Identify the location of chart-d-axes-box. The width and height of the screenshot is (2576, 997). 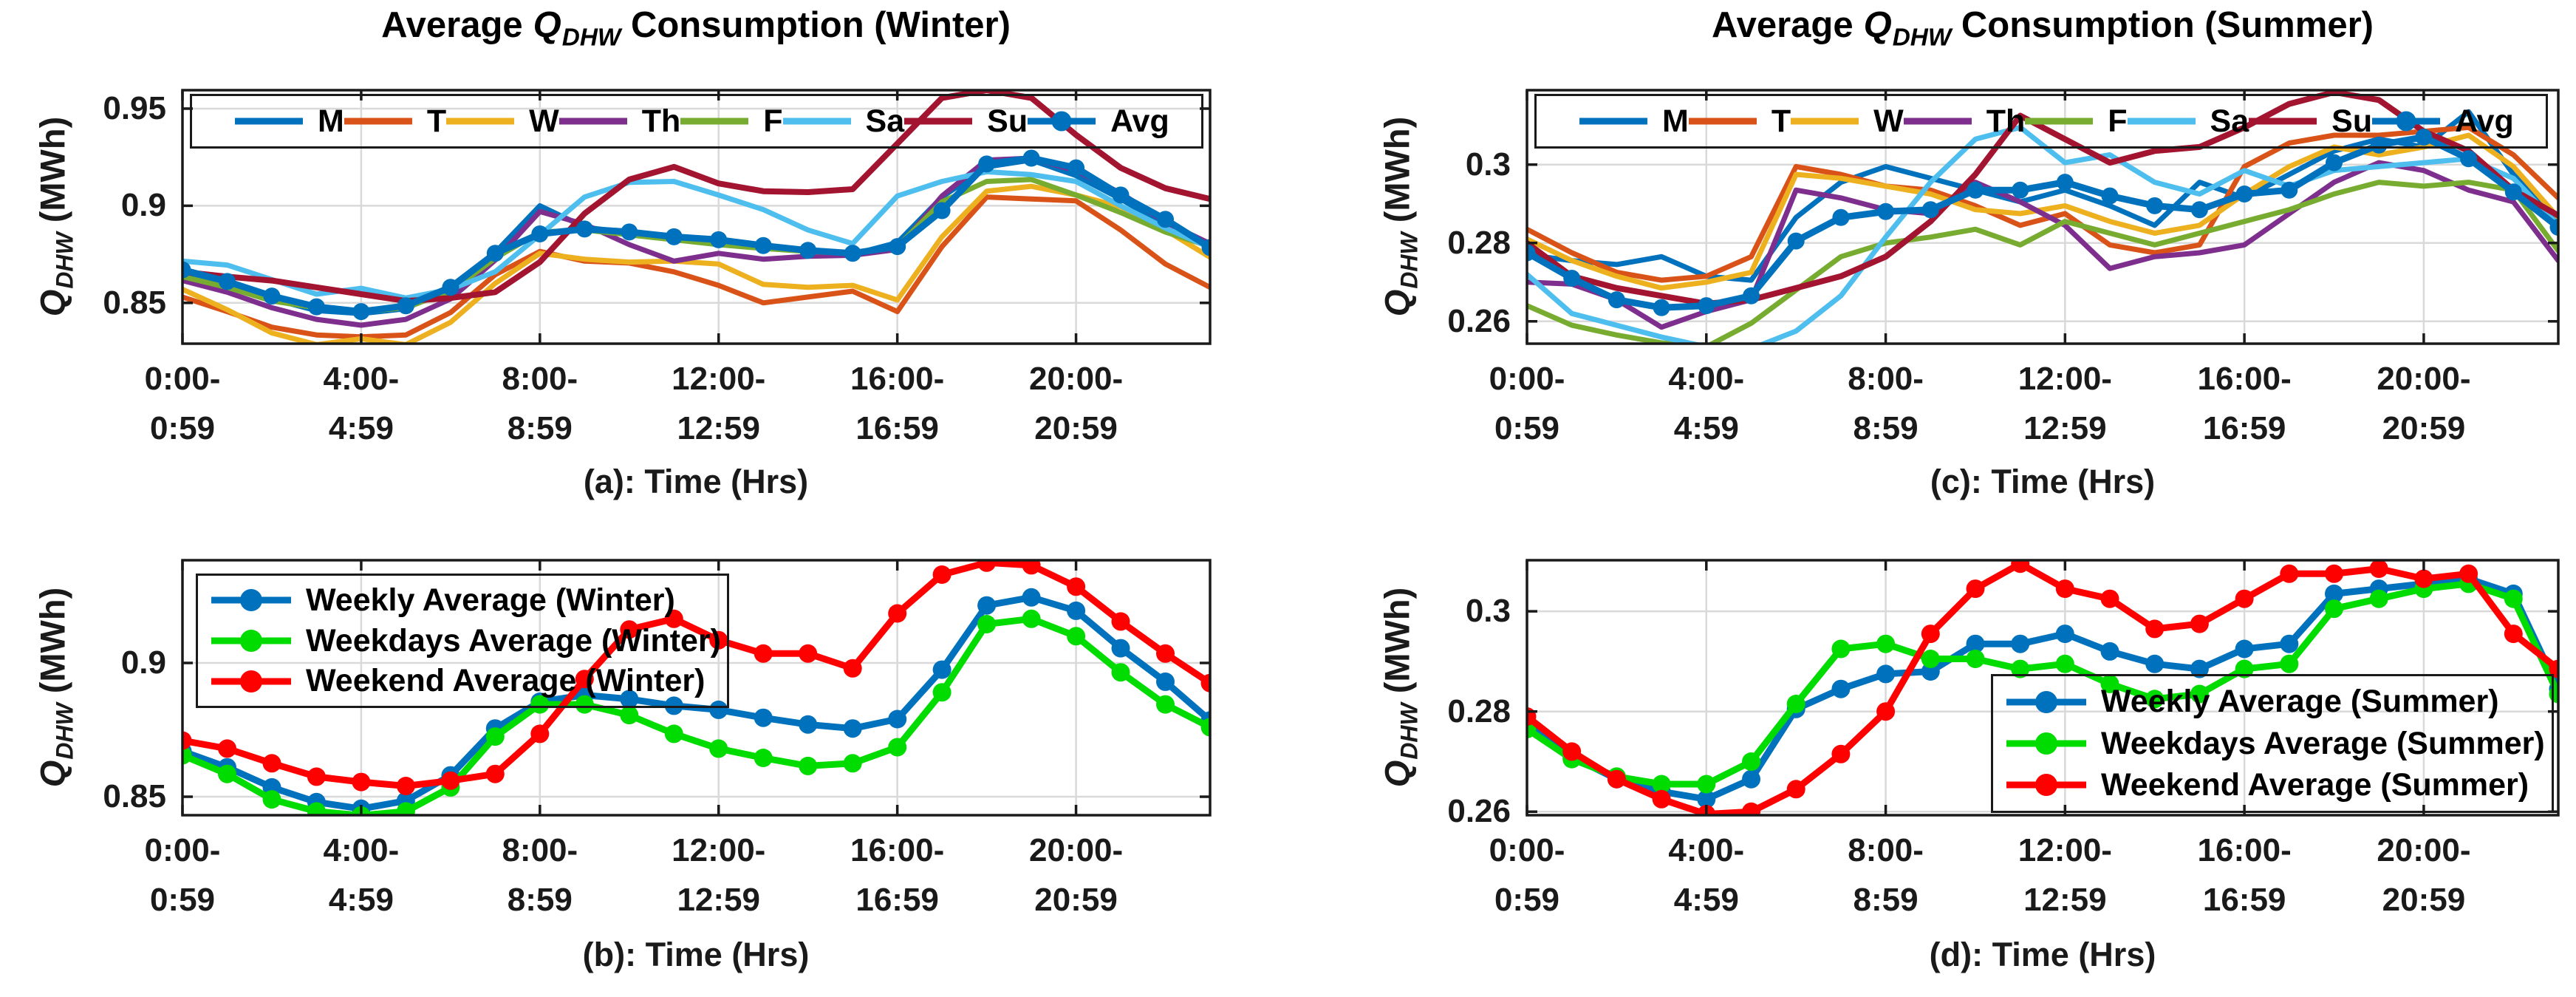
(2043, 688).